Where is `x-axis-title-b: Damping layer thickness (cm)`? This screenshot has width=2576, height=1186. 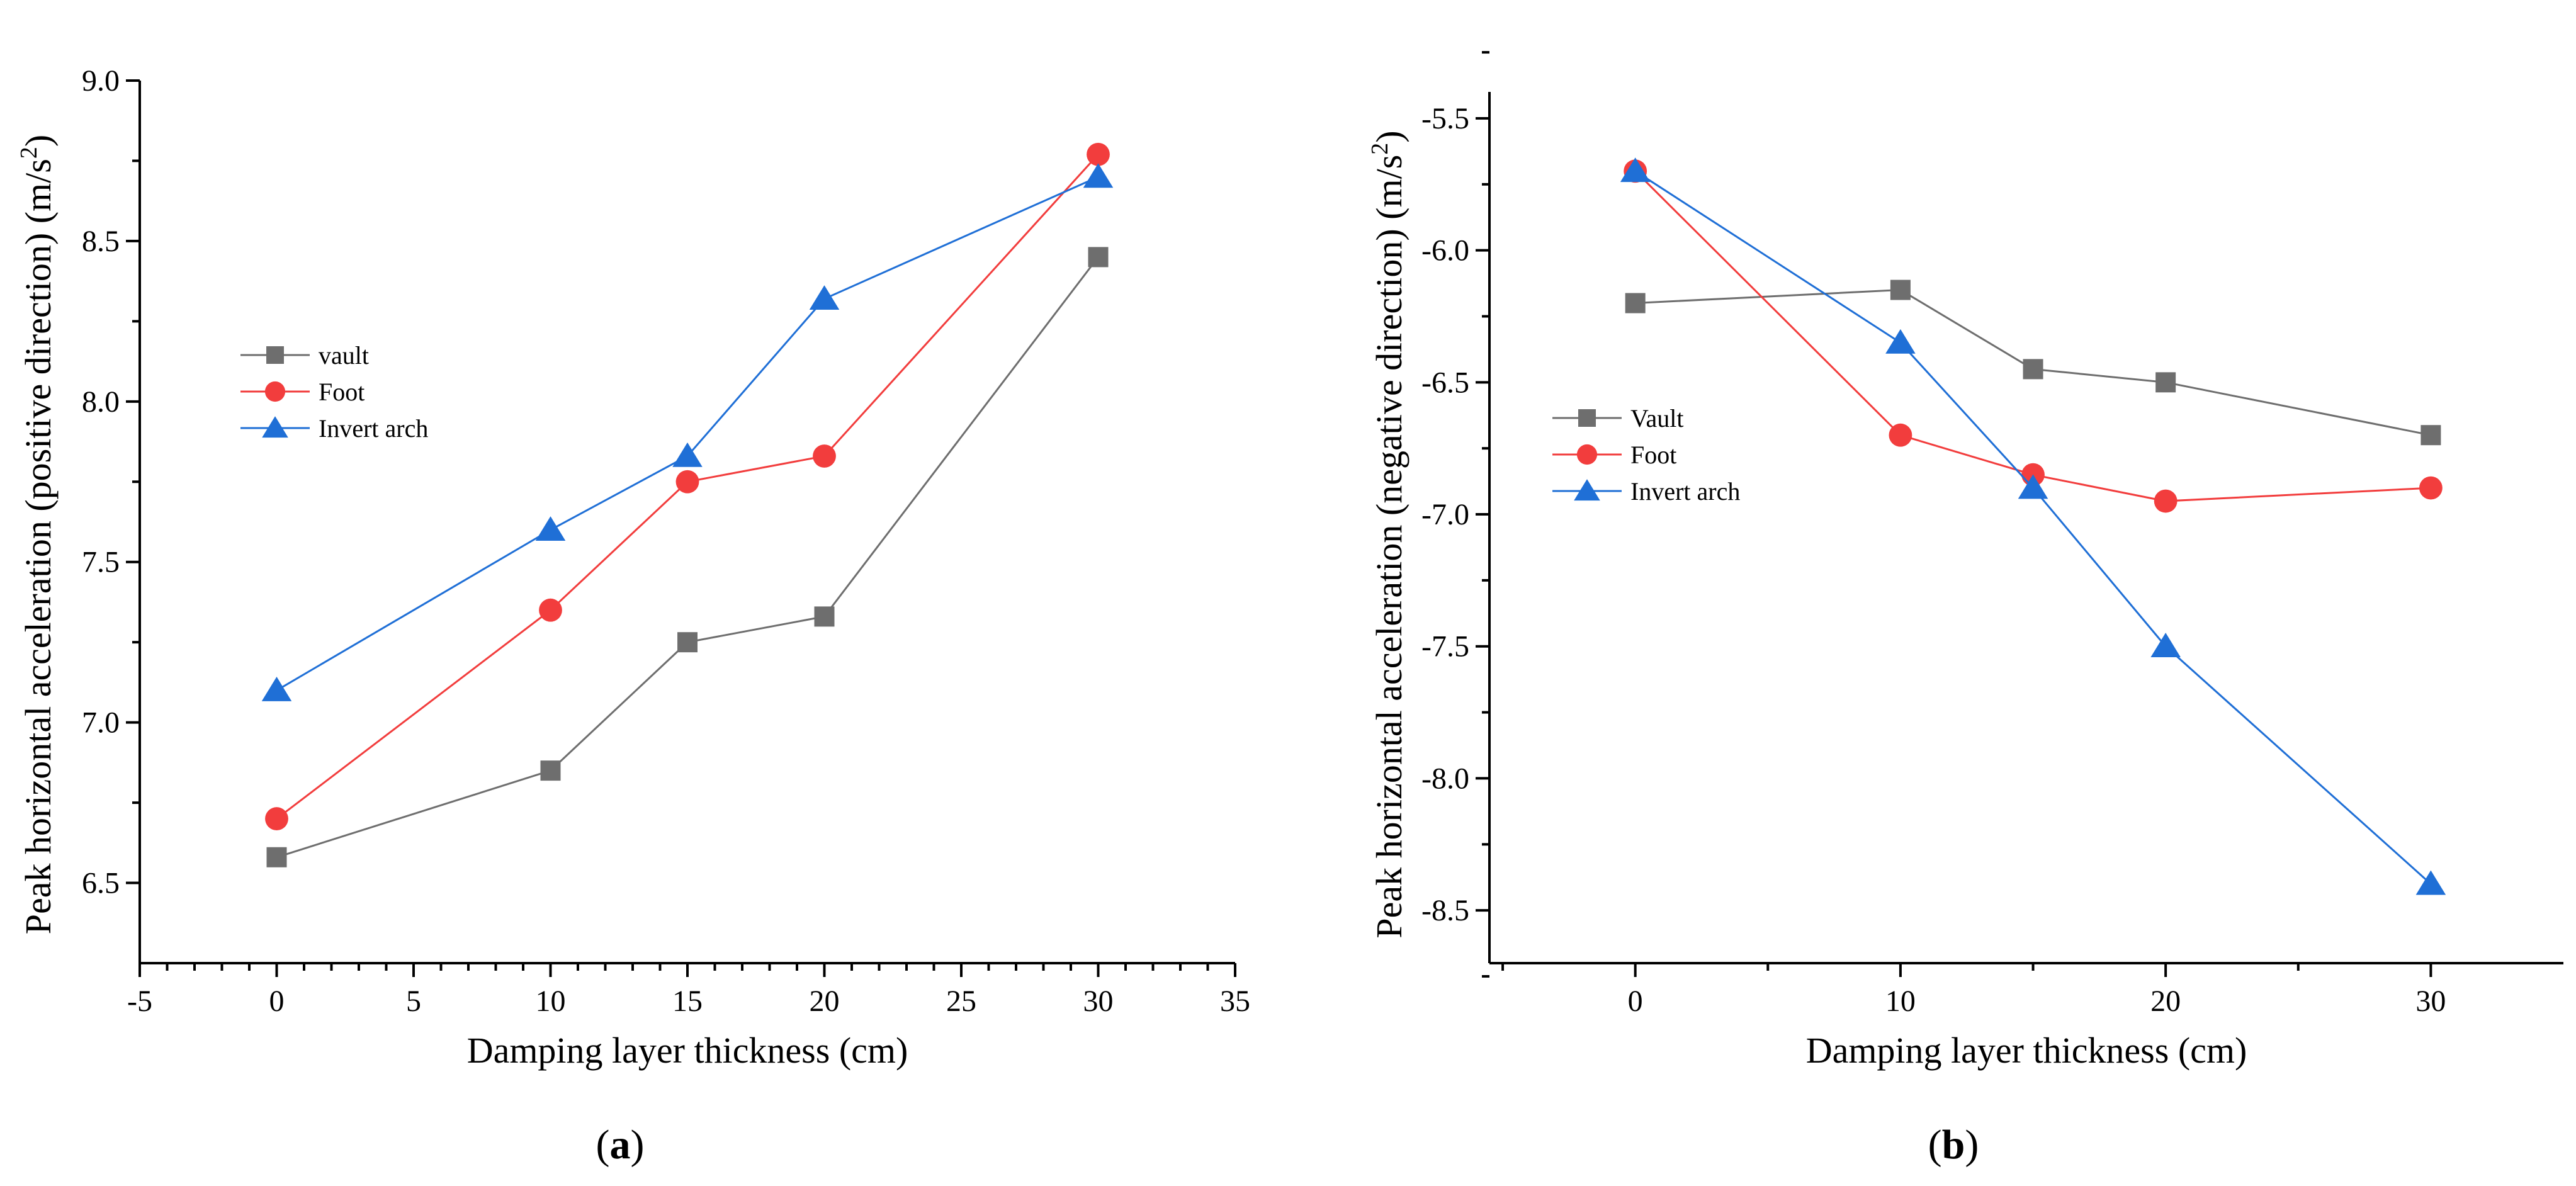
x-axis-title-b: Damping layer thickness (cm) is located at coordinates (2026, 1050).